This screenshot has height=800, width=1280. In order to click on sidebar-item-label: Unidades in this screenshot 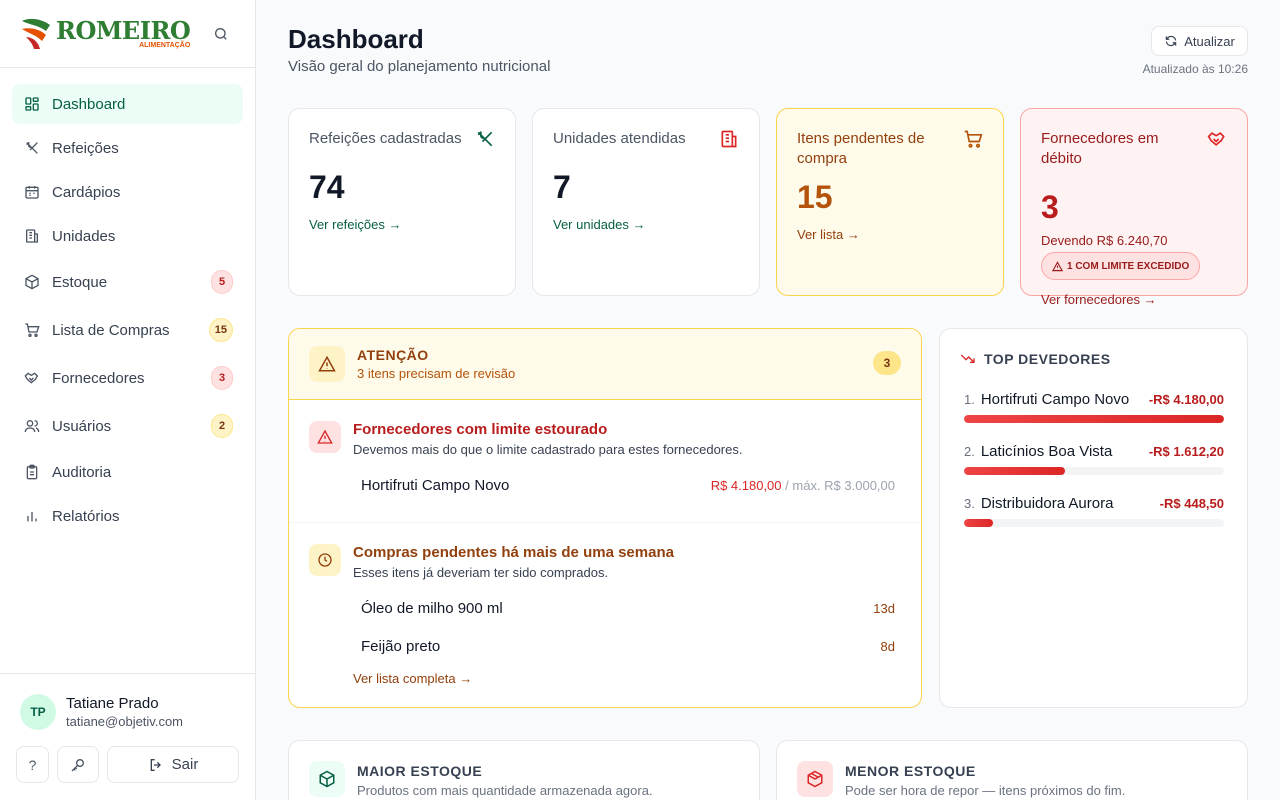, I will do `click(84, 236)`.